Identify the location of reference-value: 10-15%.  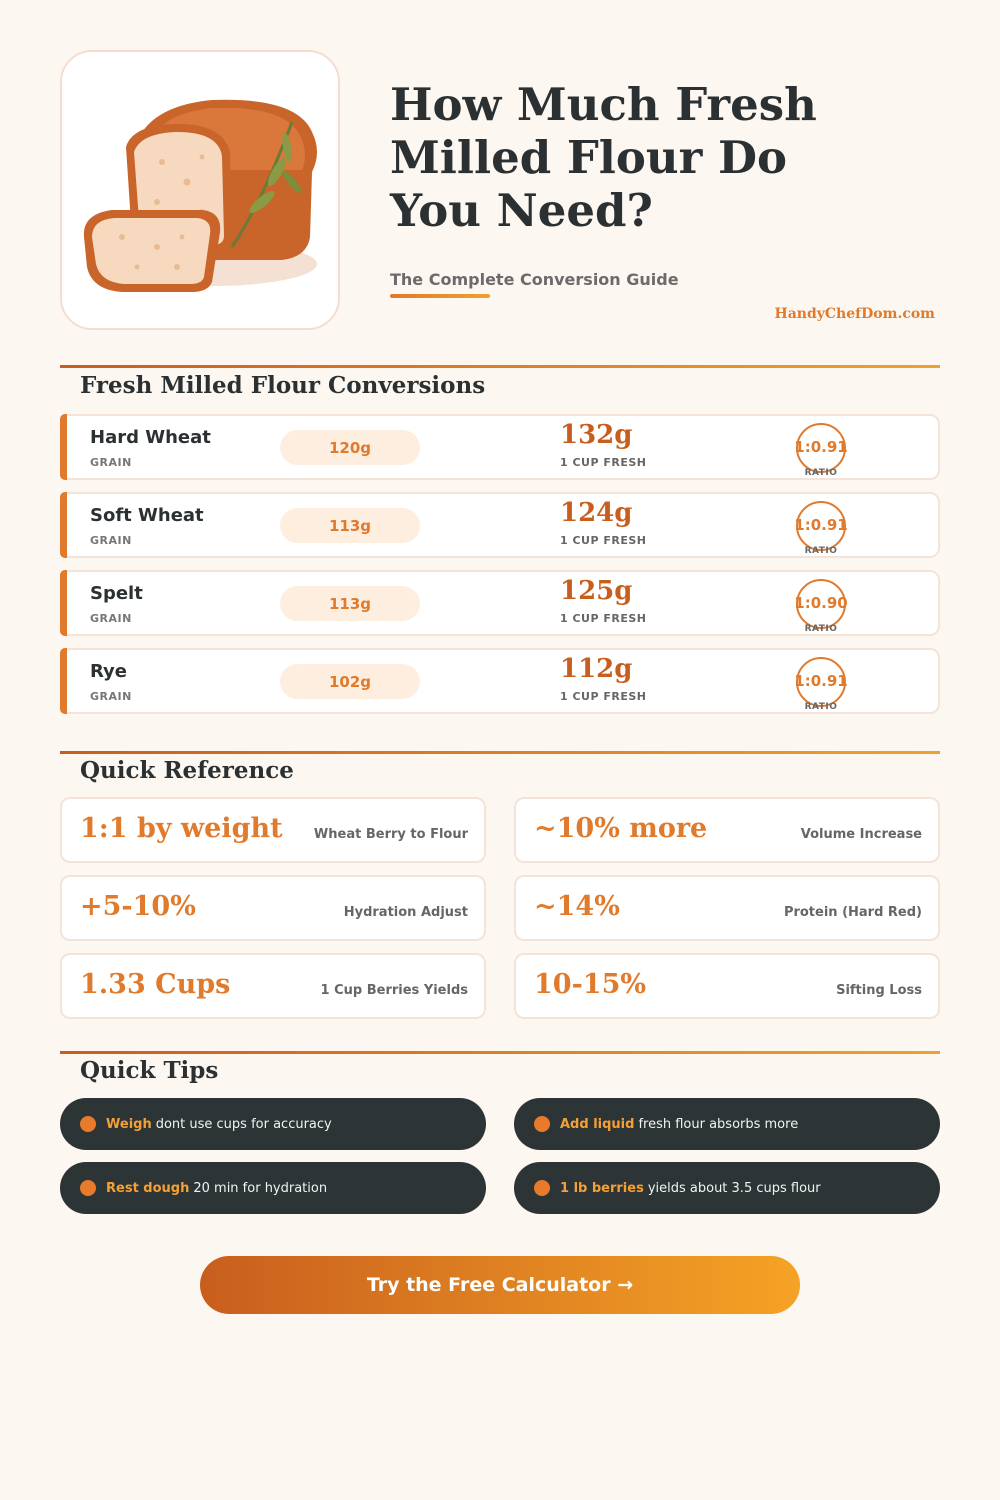
(590, 984).